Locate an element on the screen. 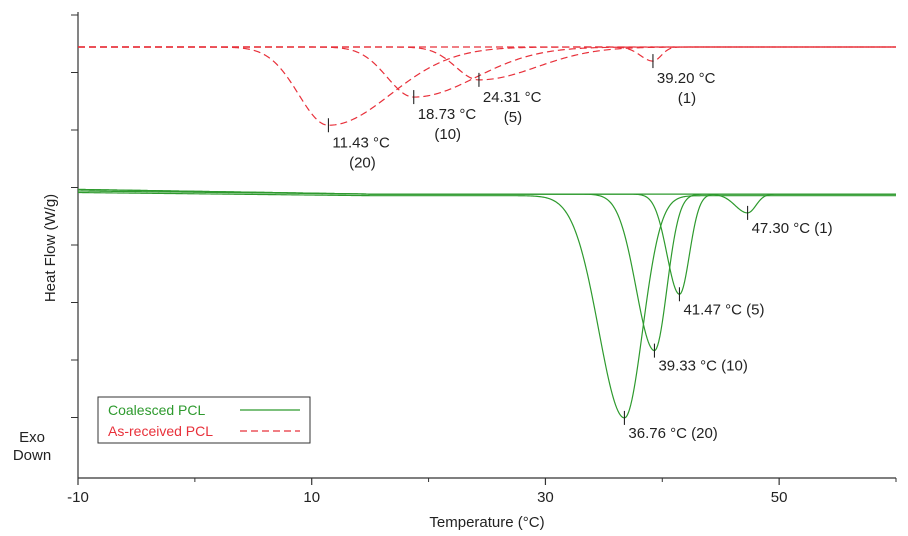 This screenshot has width=908, height=536. y-axis-title: Heat Flow (W/g) is located at coordinates (50, 248).